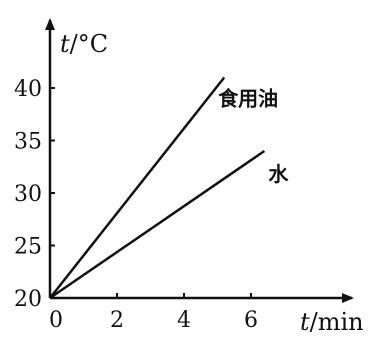 Image resolution: width=374 pixels, height=343 pixels. I want to click on x-tick-label: 2, so click(117, 320).